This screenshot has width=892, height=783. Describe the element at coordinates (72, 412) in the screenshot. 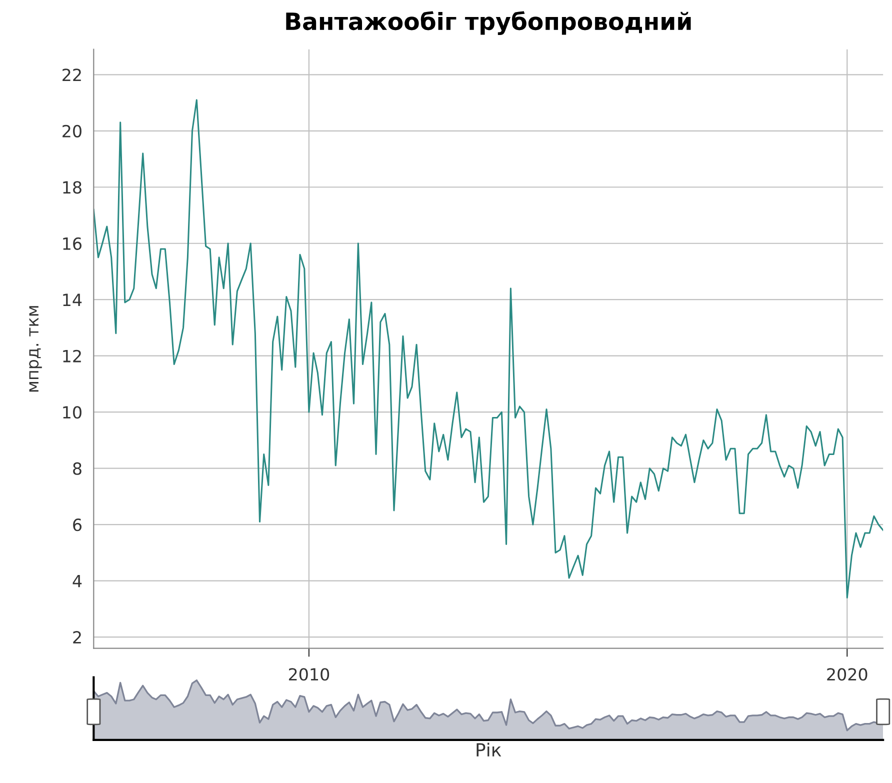

I see `y-tick-label: 10` at that location.